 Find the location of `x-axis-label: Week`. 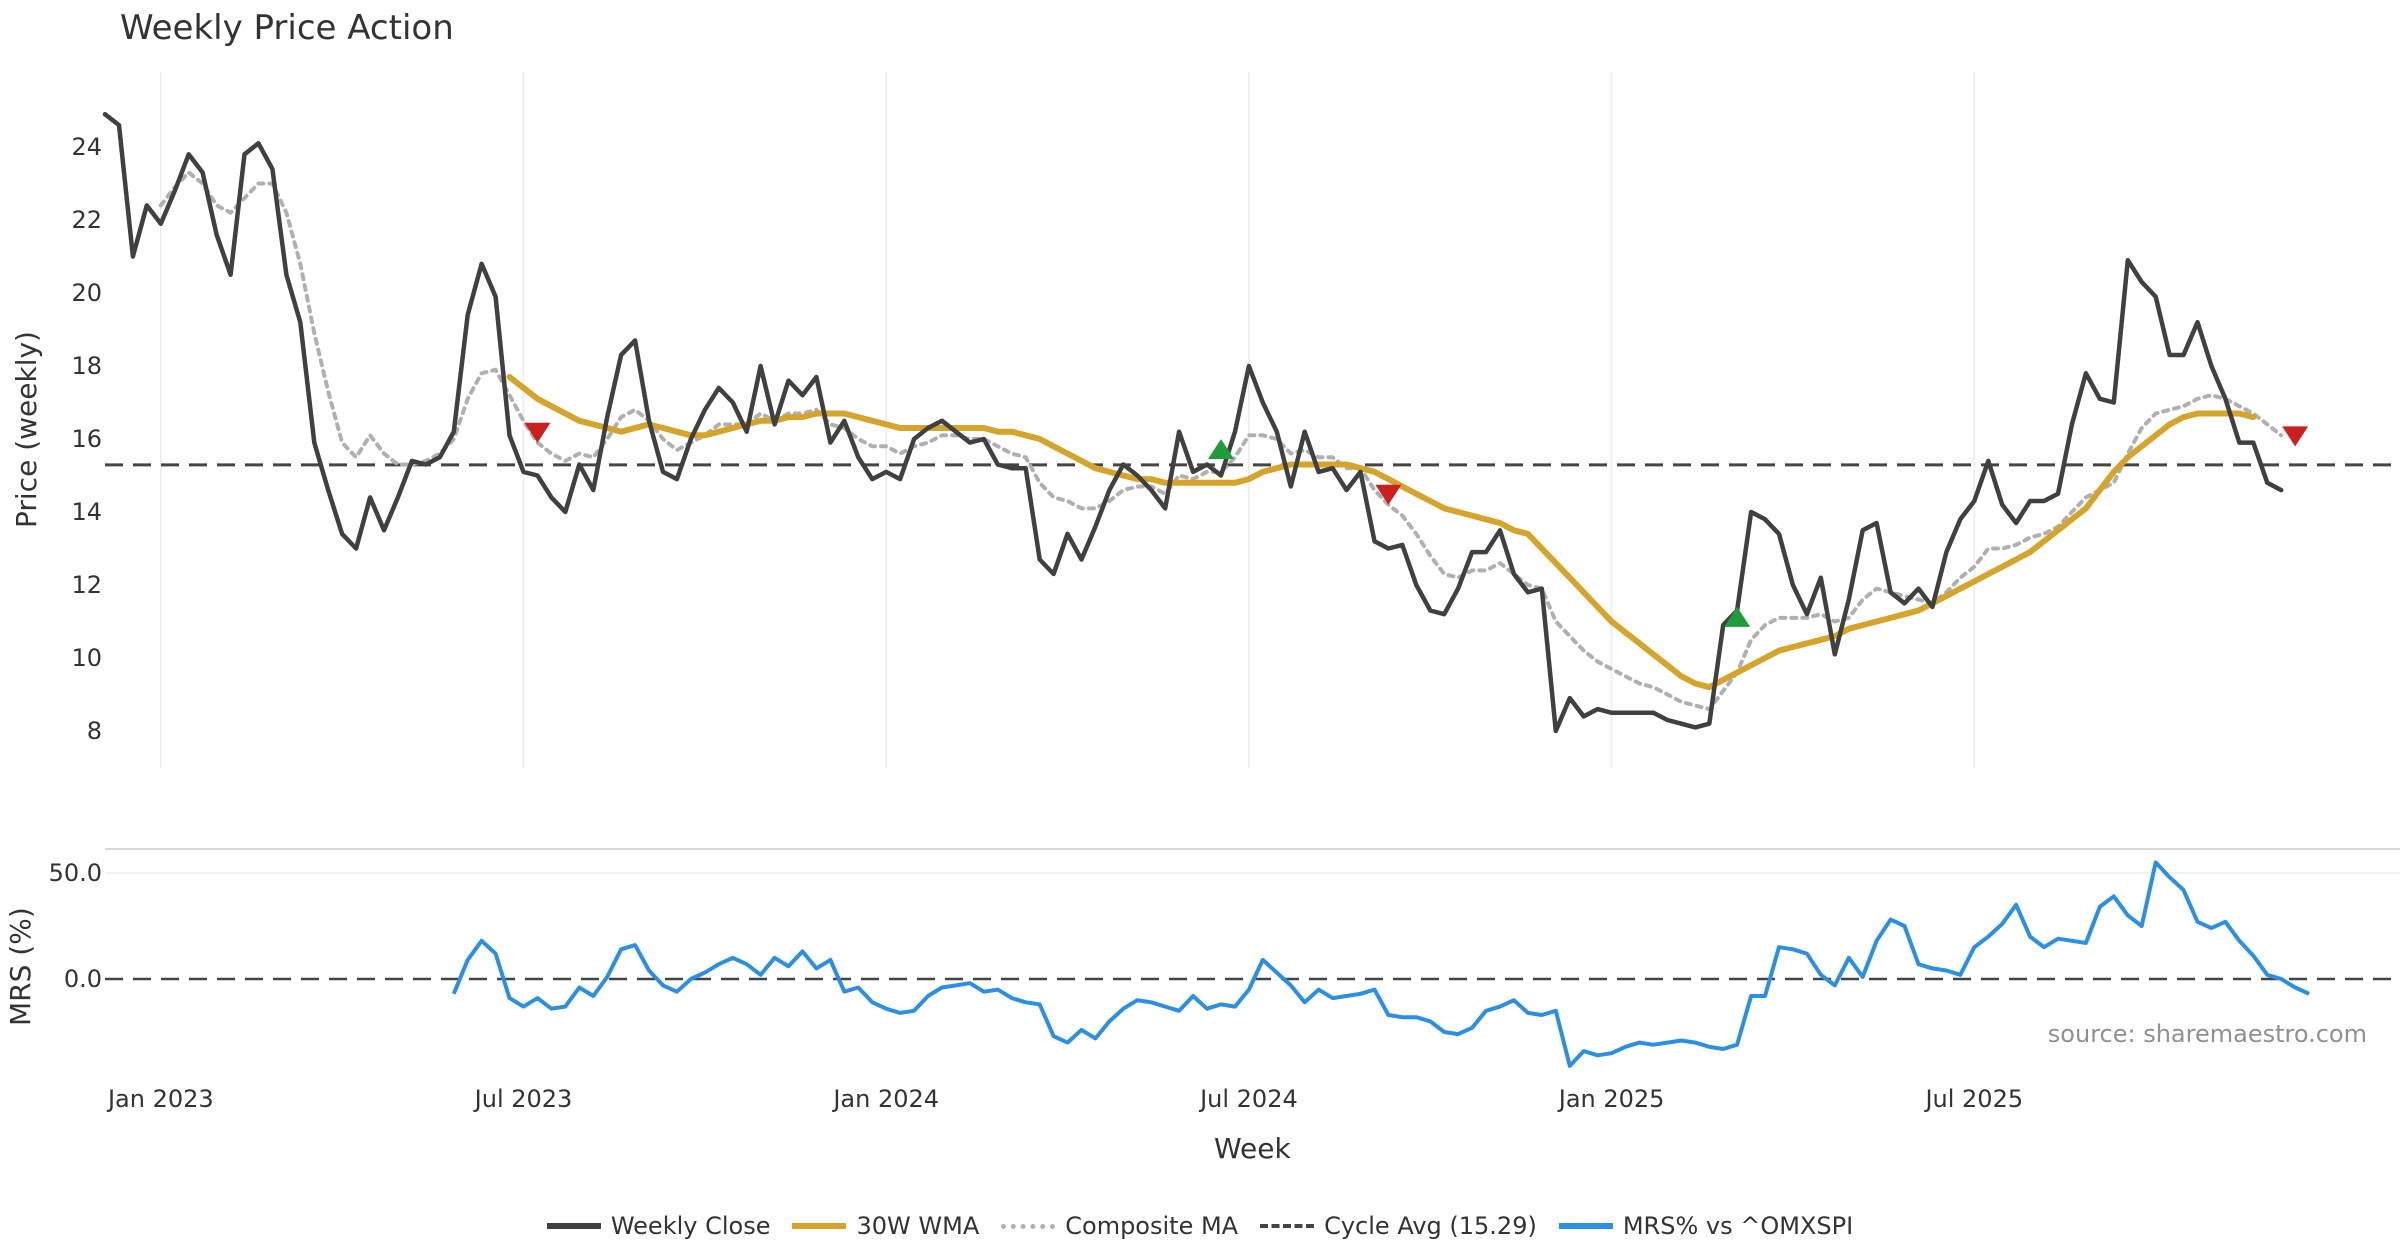

x-axis-label: Week is located at coordinates (1252, 1148).